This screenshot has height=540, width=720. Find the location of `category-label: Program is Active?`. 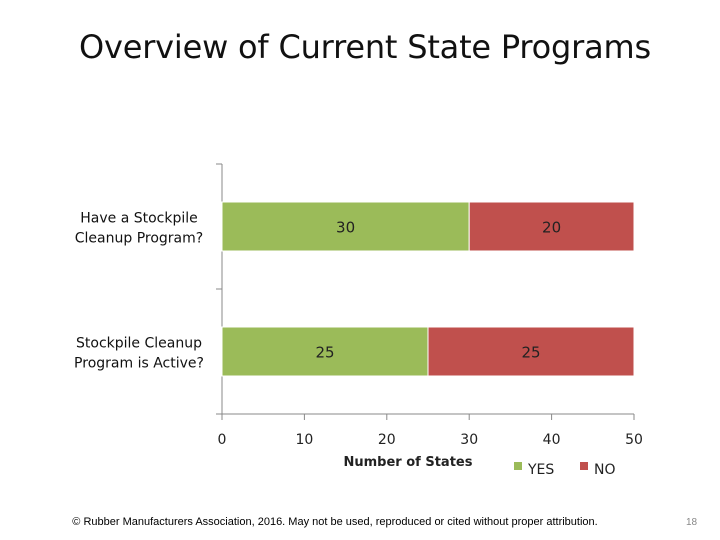

category-label: Program is Active? is located at coordinates (139, 364).